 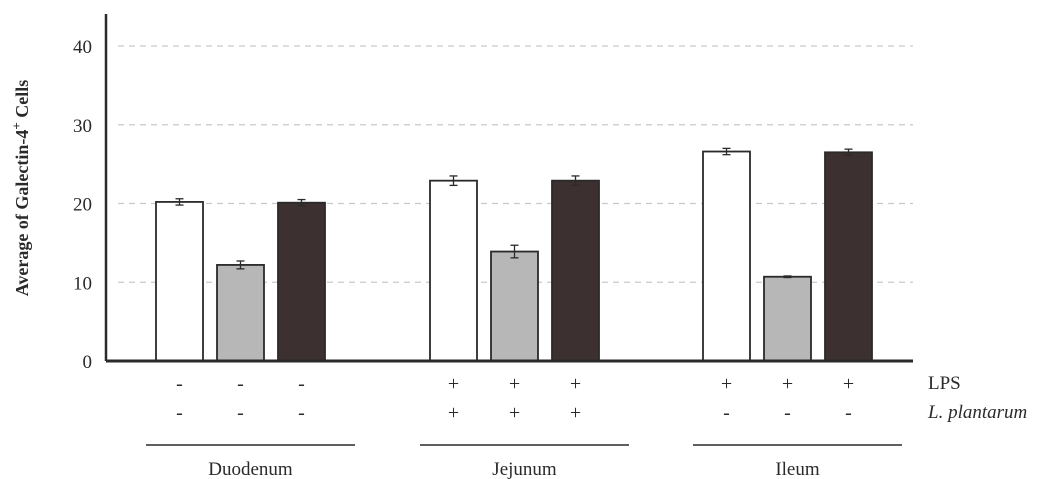 I want to click on y-tick-labels: 0 10 20 30 40, so click(x=82, y=205).